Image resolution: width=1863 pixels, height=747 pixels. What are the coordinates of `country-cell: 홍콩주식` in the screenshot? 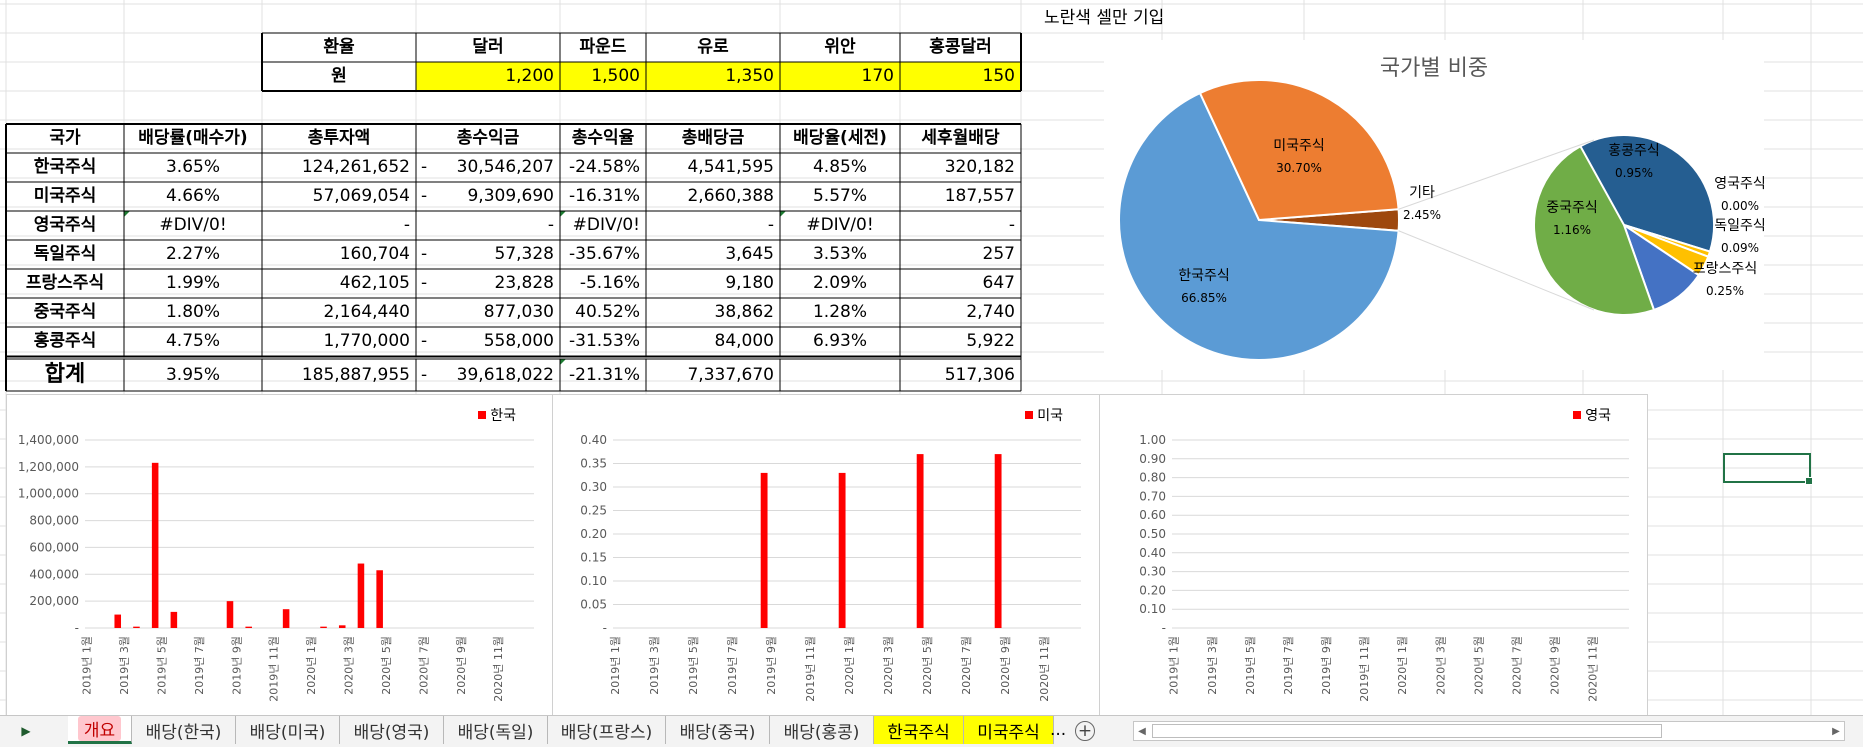 It's located at (65, 341).